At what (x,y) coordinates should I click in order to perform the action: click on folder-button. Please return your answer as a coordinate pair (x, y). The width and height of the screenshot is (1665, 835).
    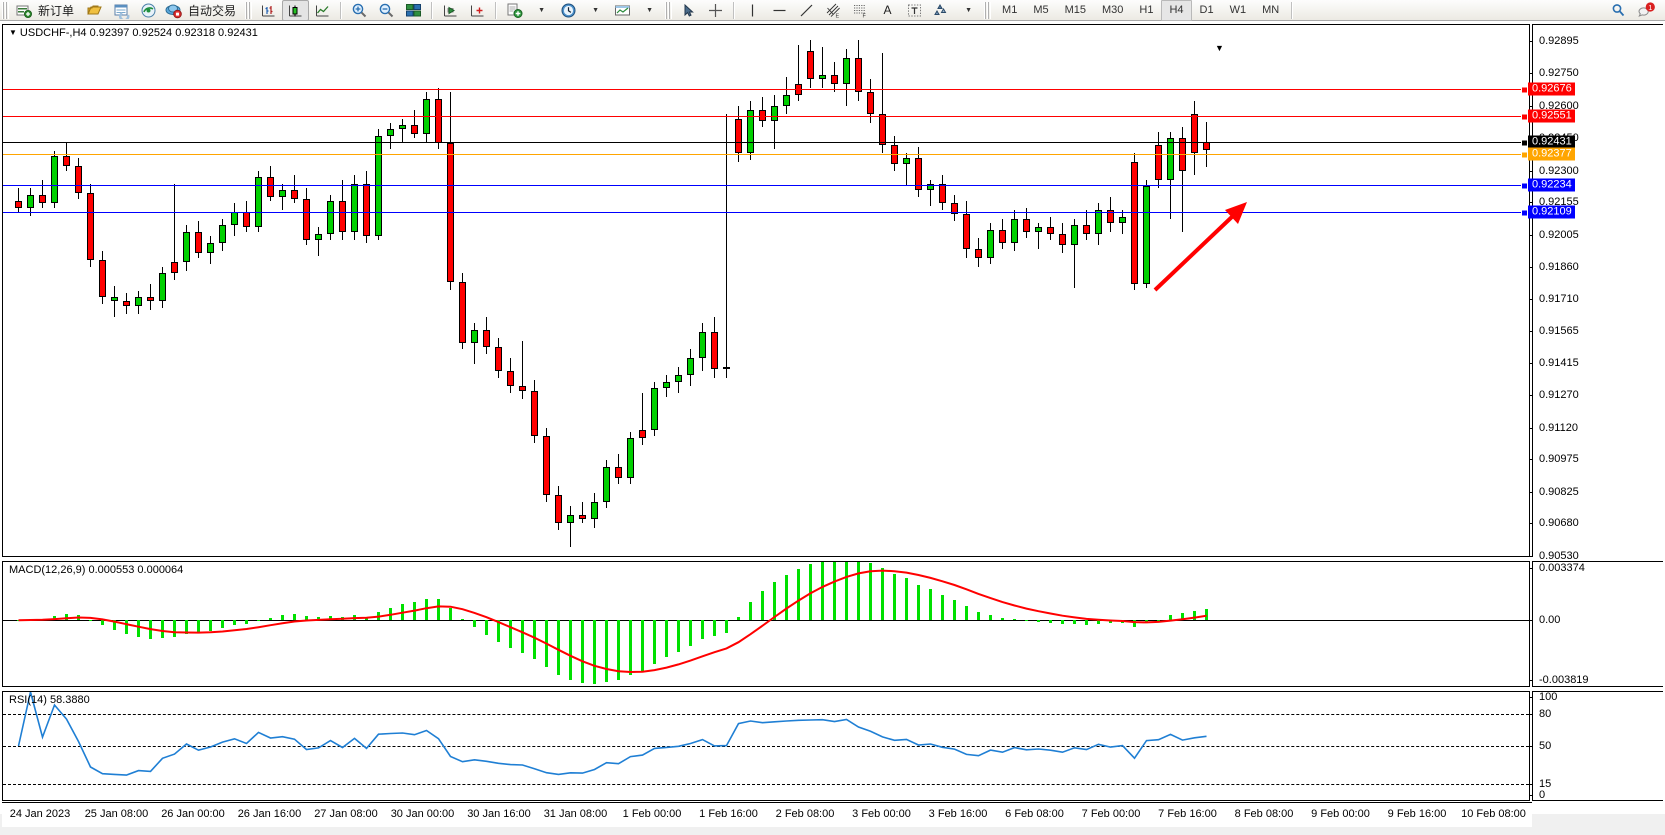
    Looking at the image, I should click on (94, 10).